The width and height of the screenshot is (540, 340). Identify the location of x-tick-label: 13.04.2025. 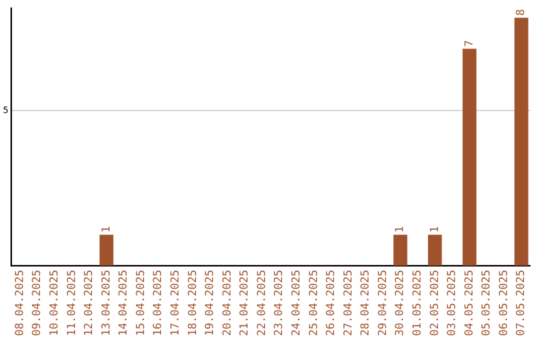
(105, 303).